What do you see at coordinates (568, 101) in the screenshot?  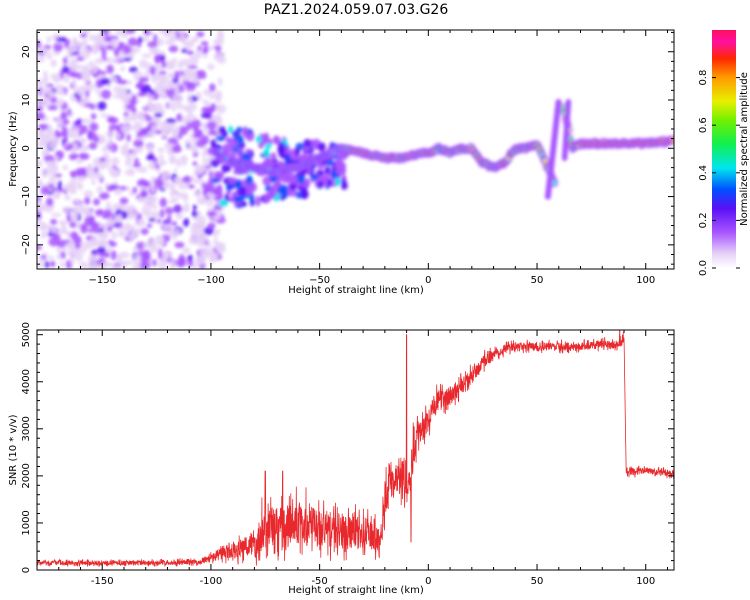 I see `streak-cell` at bounding box center [568, 101].